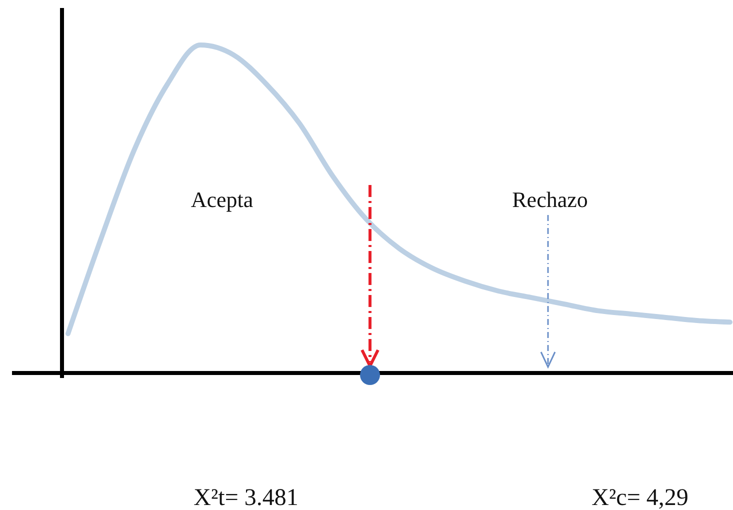 The image size is (733, 510). I want to click on text: X²c= 4,29, so click(640, 497).